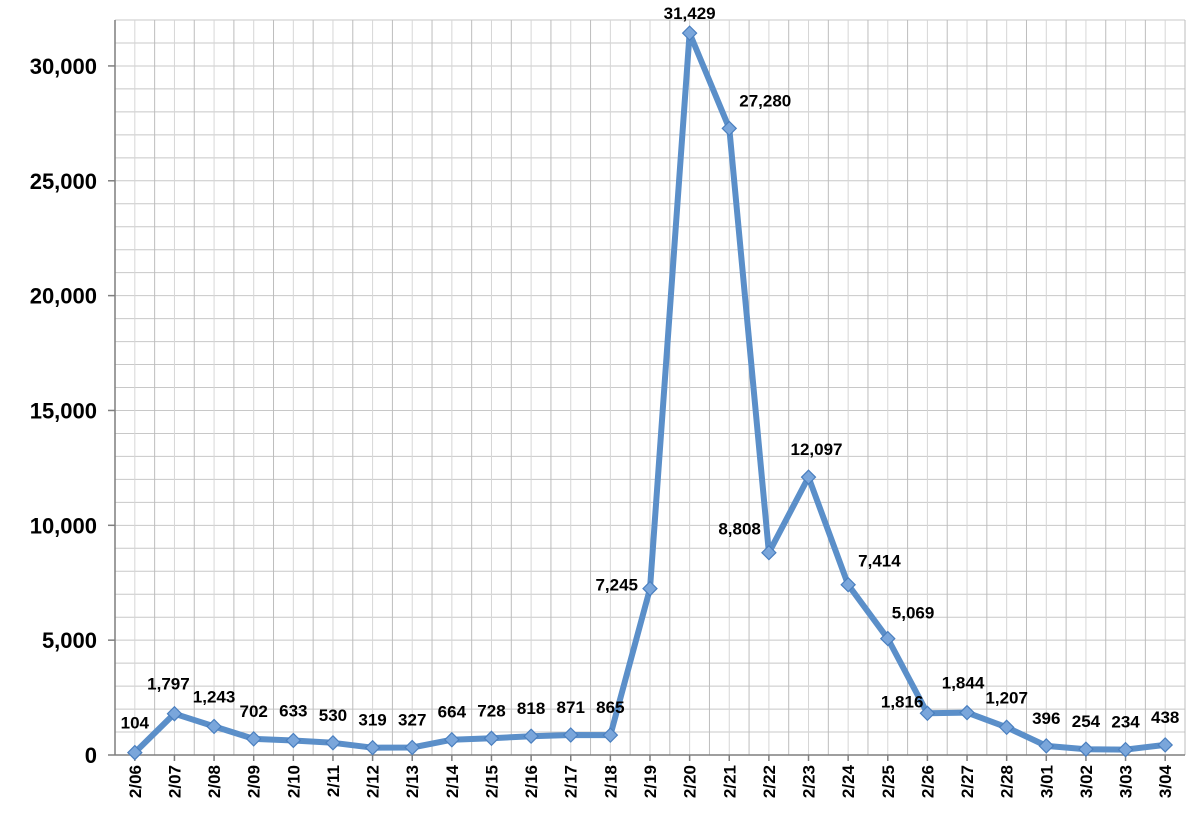  Describe the element at coordinates (63, 181) in the screenshot. I see `y-tick-label: 25,000` at that location.